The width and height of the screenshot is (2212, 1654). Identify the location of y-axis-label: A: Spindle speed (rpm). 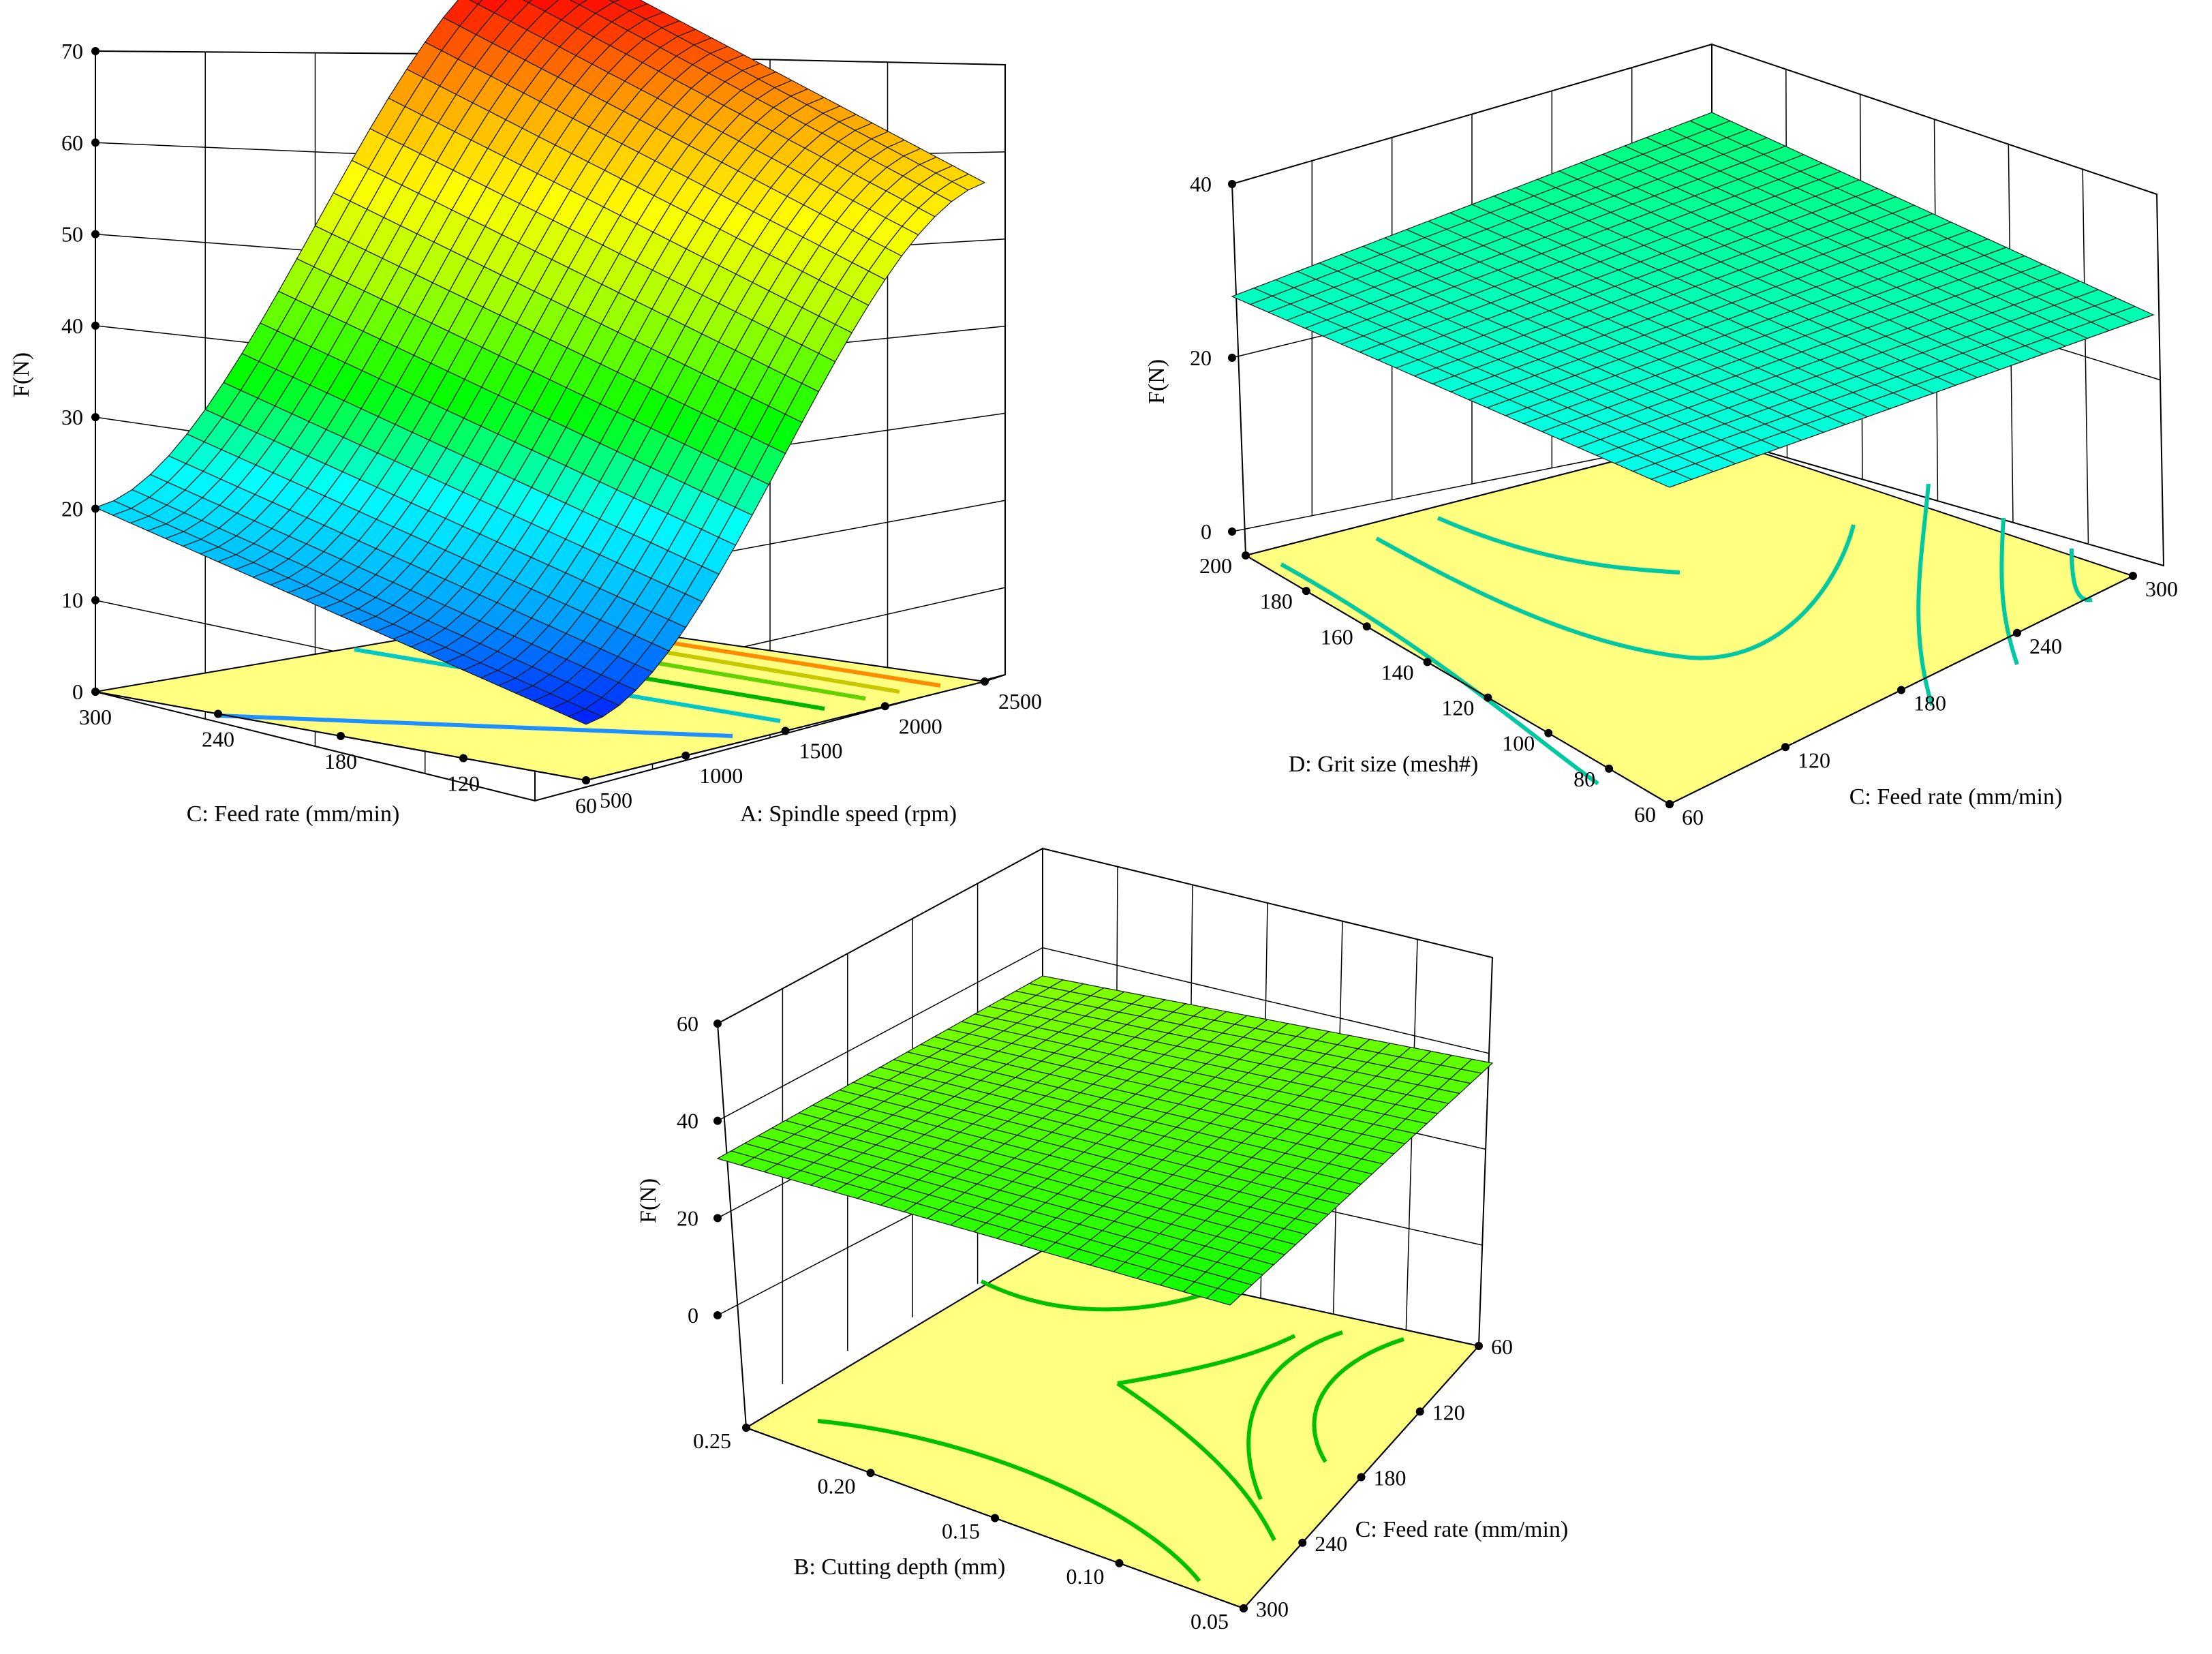
(848, 814).